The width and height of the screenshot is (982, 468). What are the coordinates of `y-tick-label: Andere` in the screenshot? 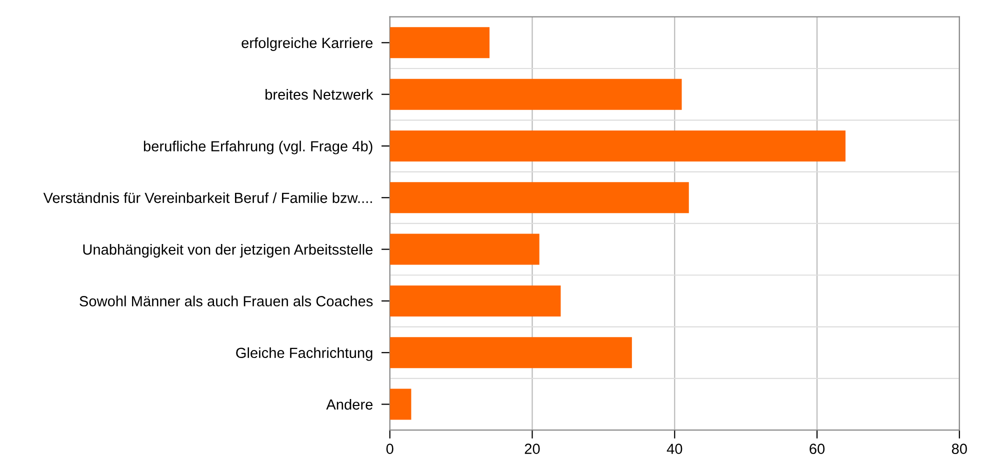 It's located at (349, 404).